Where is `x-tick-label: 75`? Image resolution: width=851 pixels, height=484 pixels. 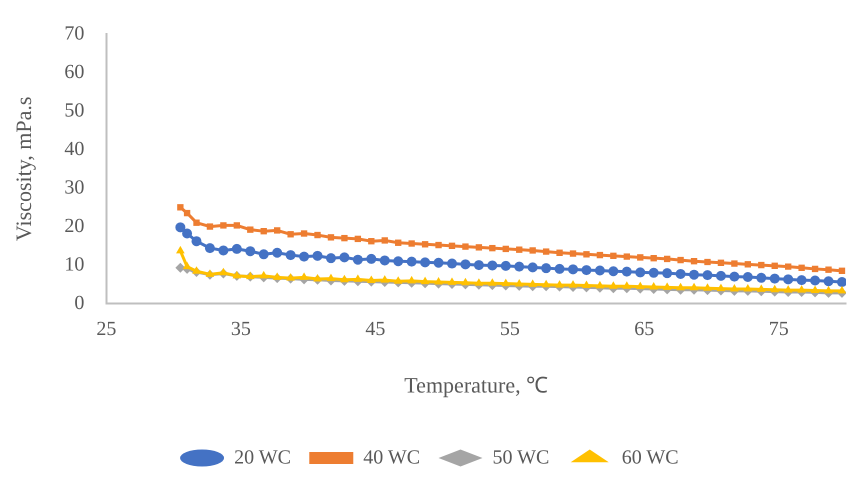 x-tick-label: 75 is located at coordinates (778, 329).